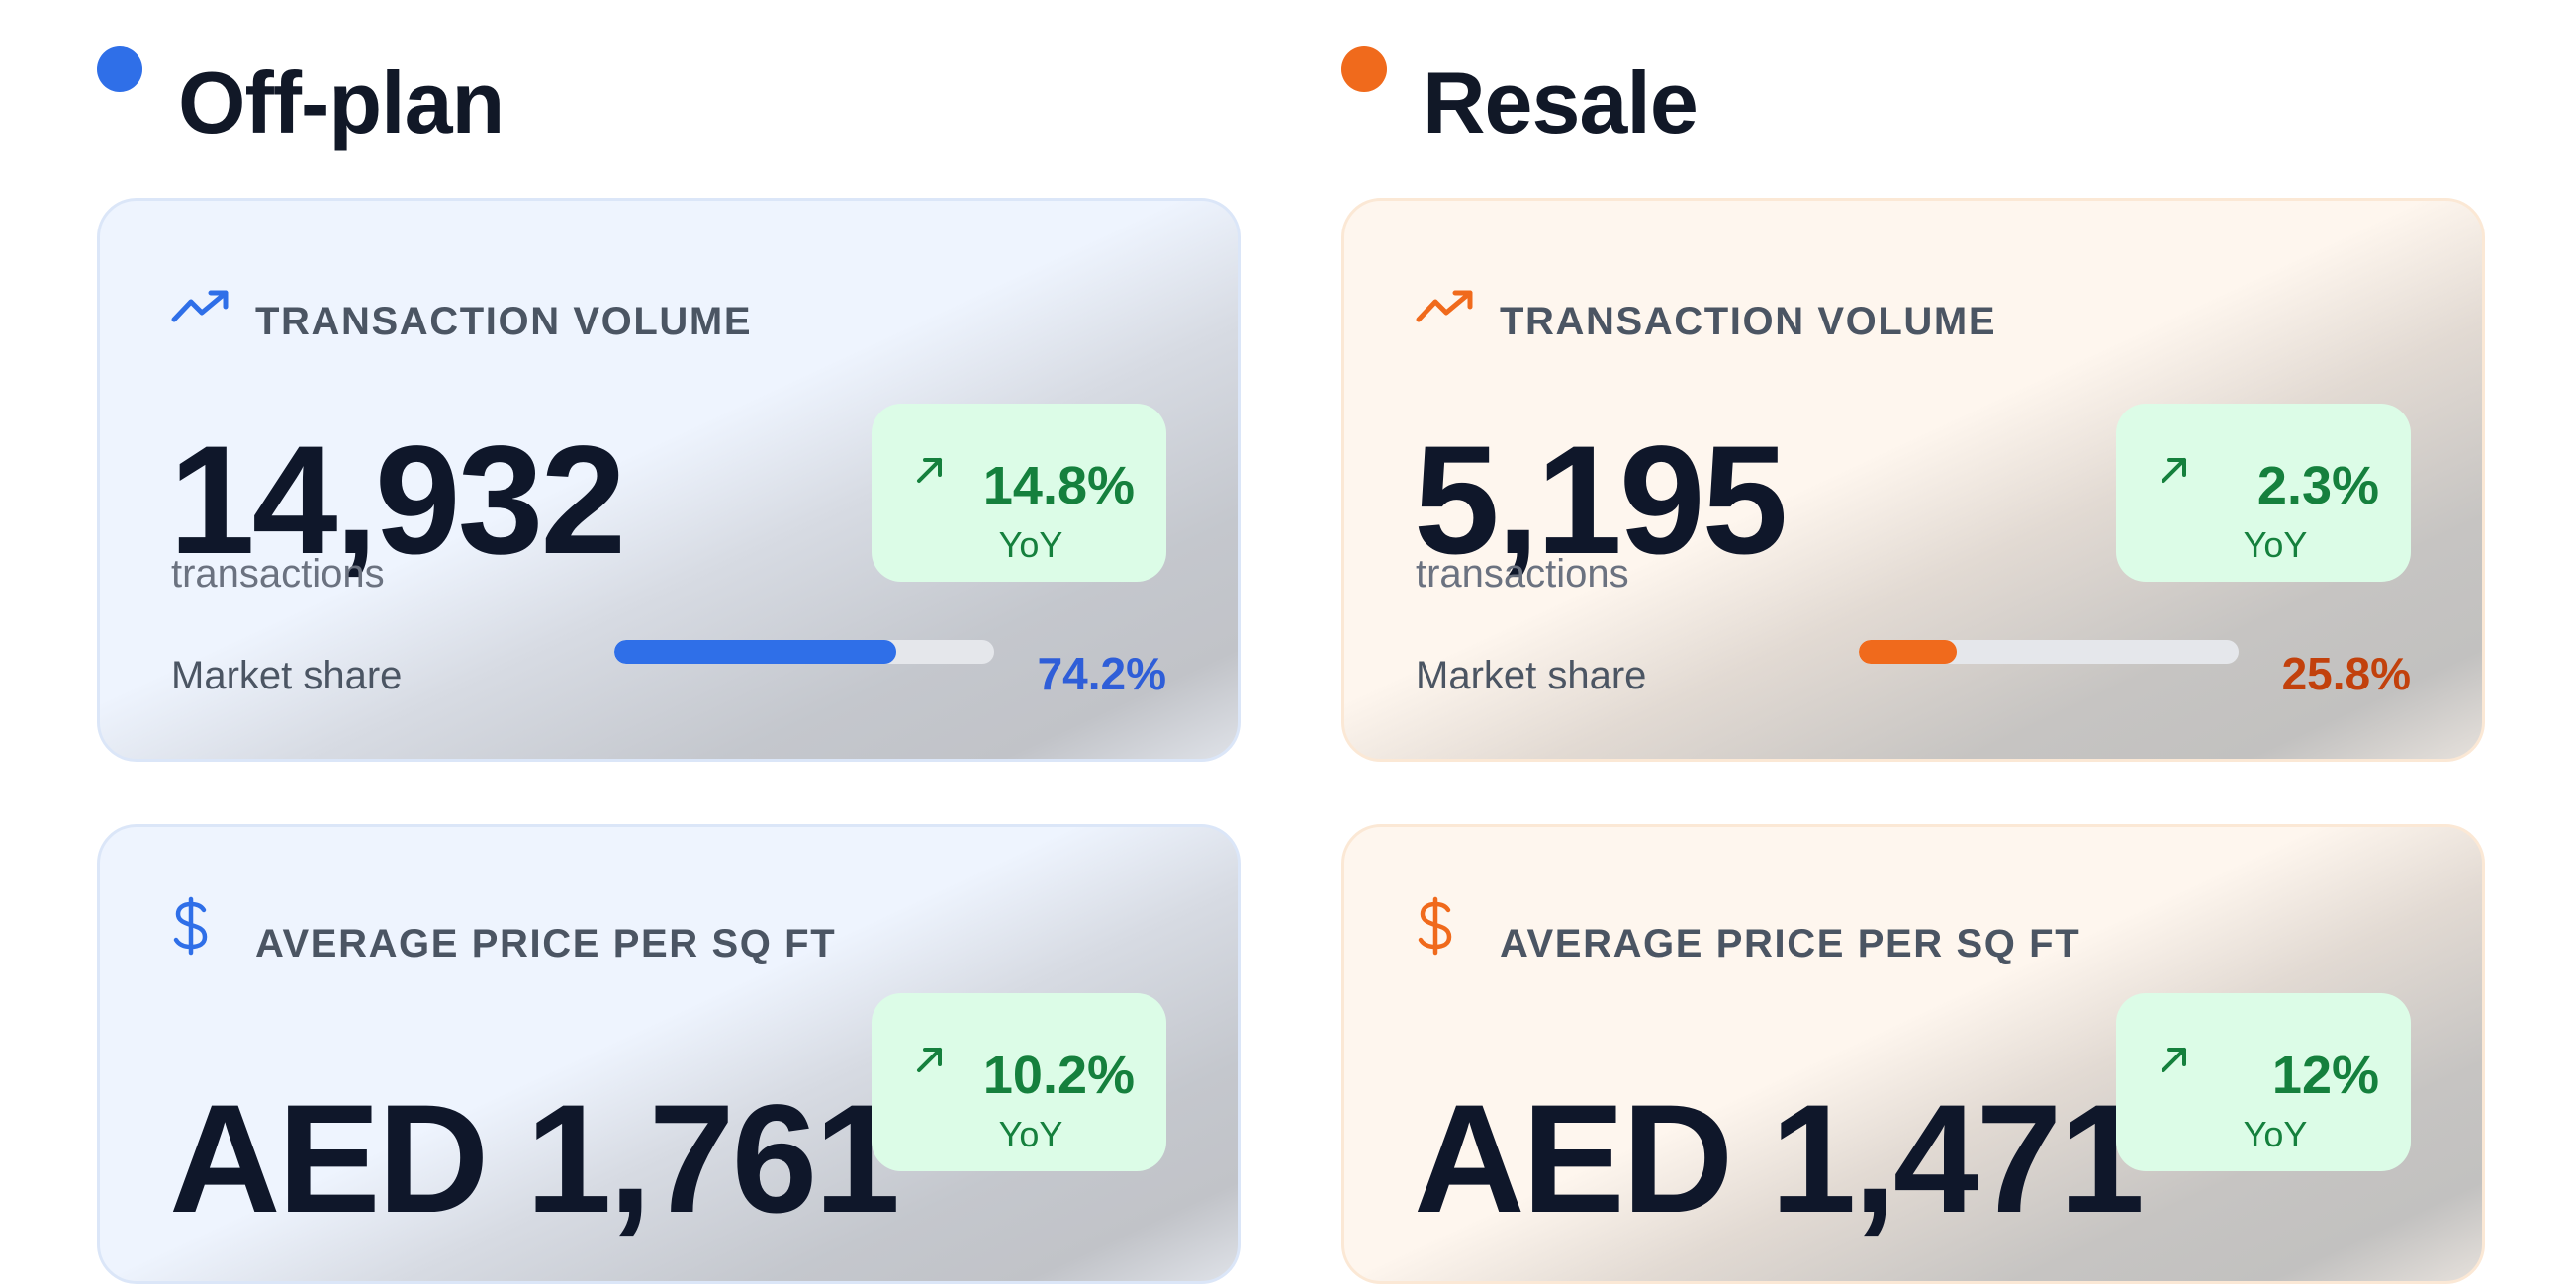 This screenshot has width=2576, height=1284. Describe the element at coordinates (1915, 99) in the screenshot. I see `resale-header: Resale` at that location.